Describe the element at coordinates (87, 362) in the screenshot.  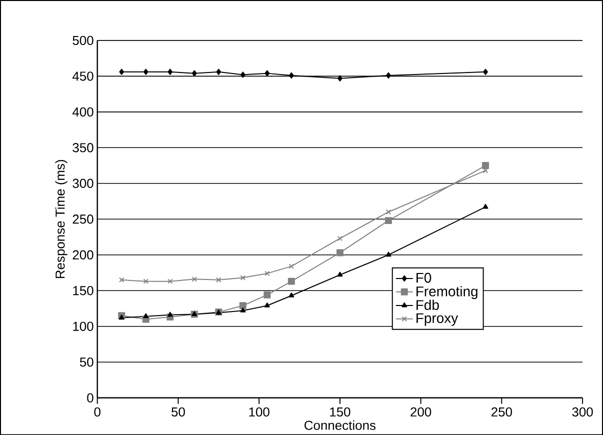
I see `y-tick-label: 50` at that location.